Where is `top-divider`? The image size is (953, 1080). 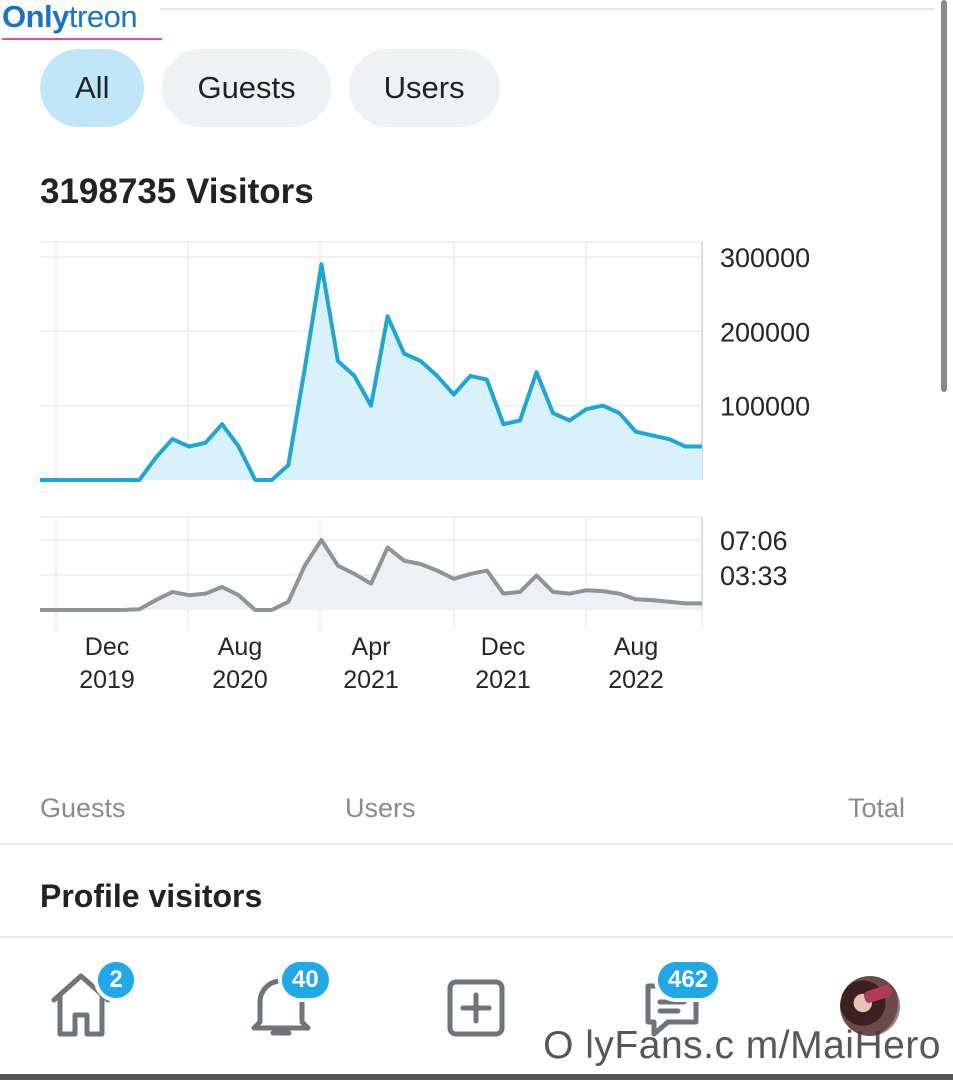 top-divider is located at coordinates (547, 9).